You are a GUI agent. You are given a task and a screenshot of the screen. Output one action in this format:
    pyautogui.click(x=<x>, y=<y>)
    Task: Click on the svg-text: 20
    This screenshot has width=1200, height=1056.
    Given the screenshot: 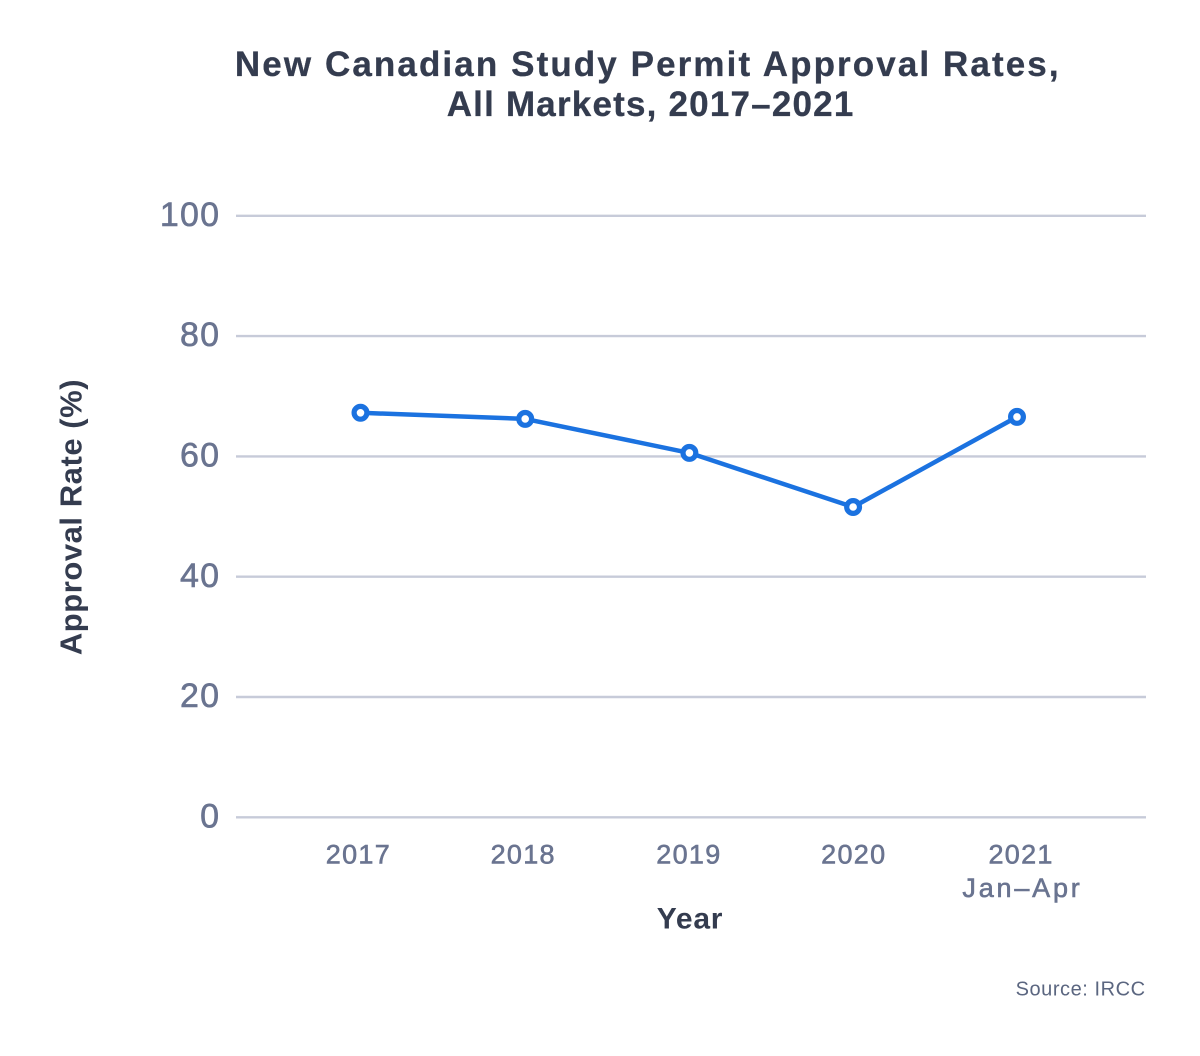 What is the action you would take?
    pyautogui.click(x=200, y=696)
    